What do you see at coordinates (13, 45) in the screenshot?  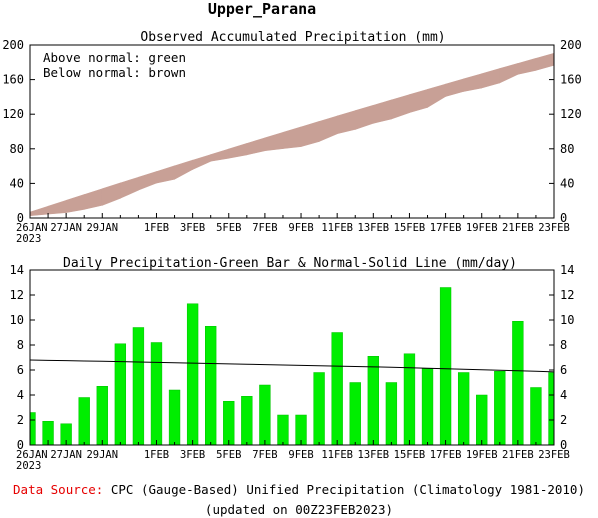 I see `y-tick-label-left: 200` at bounding box center [13, 45].